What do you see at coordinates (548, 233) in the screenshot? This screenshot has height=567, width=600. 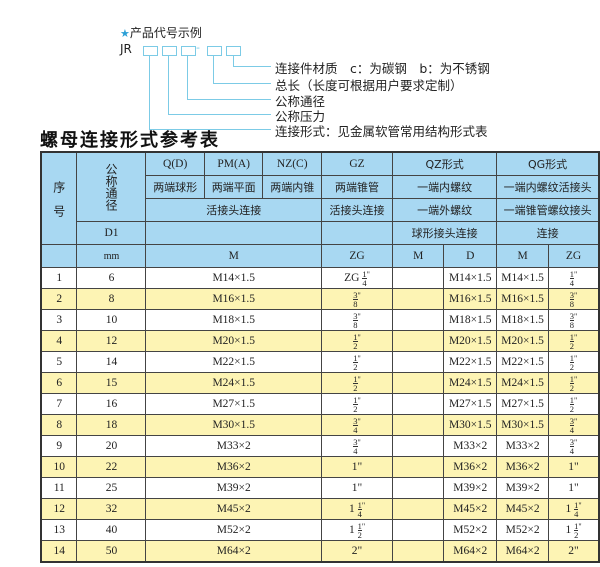 I see `header-qg-desc3: 连接` at bounding box center [548, 233].